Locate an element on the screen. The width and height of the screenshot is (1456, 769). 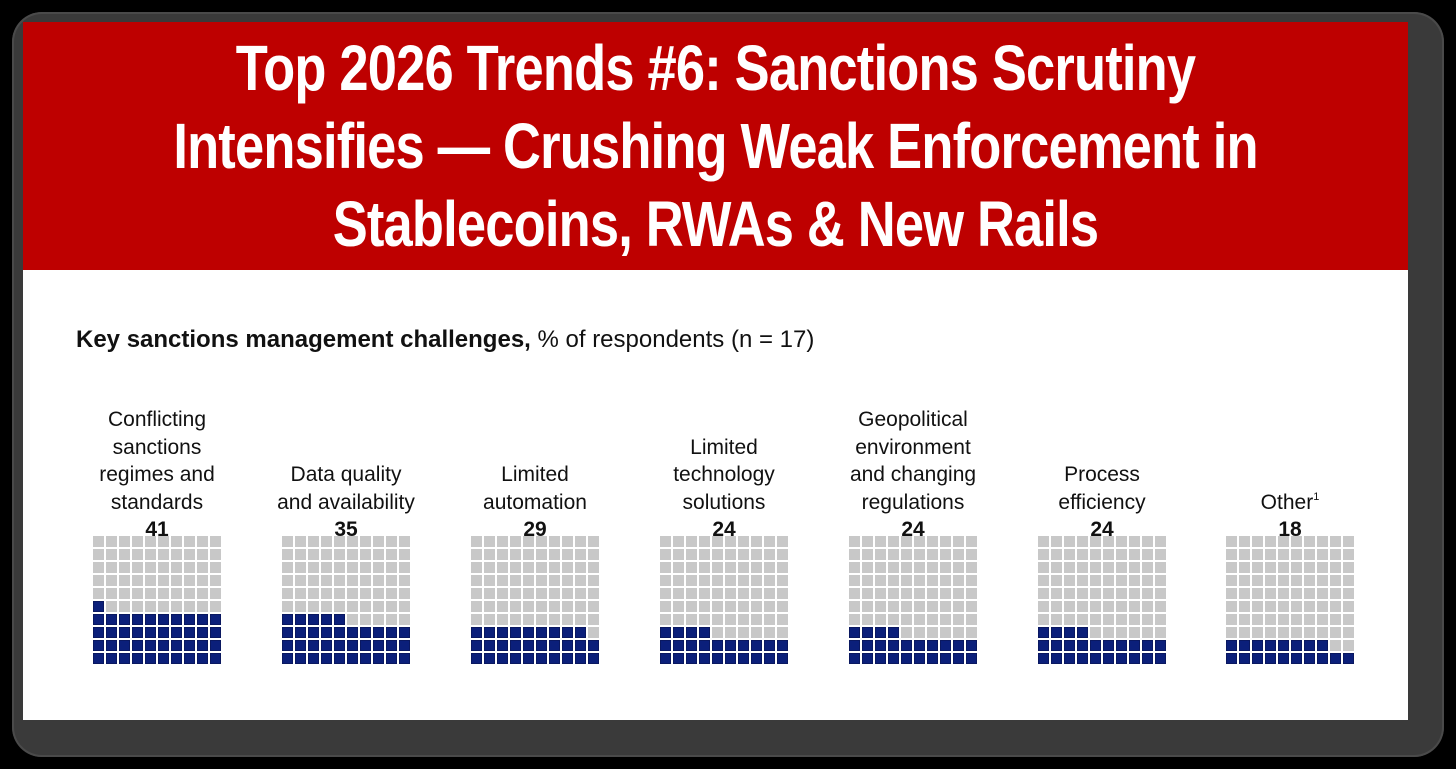
category-value: 29 is located at coordinates (535, 529).